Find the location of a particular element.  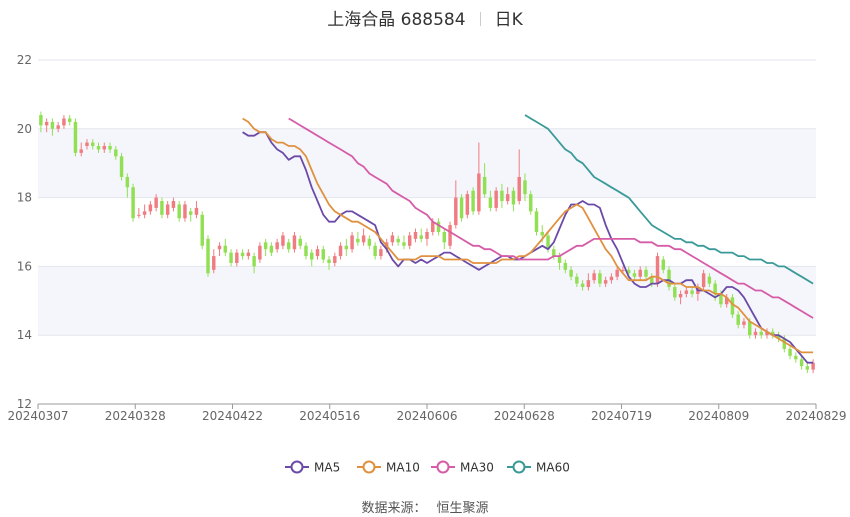

legend-marker-ma30 is located at coordinates (443, 467).